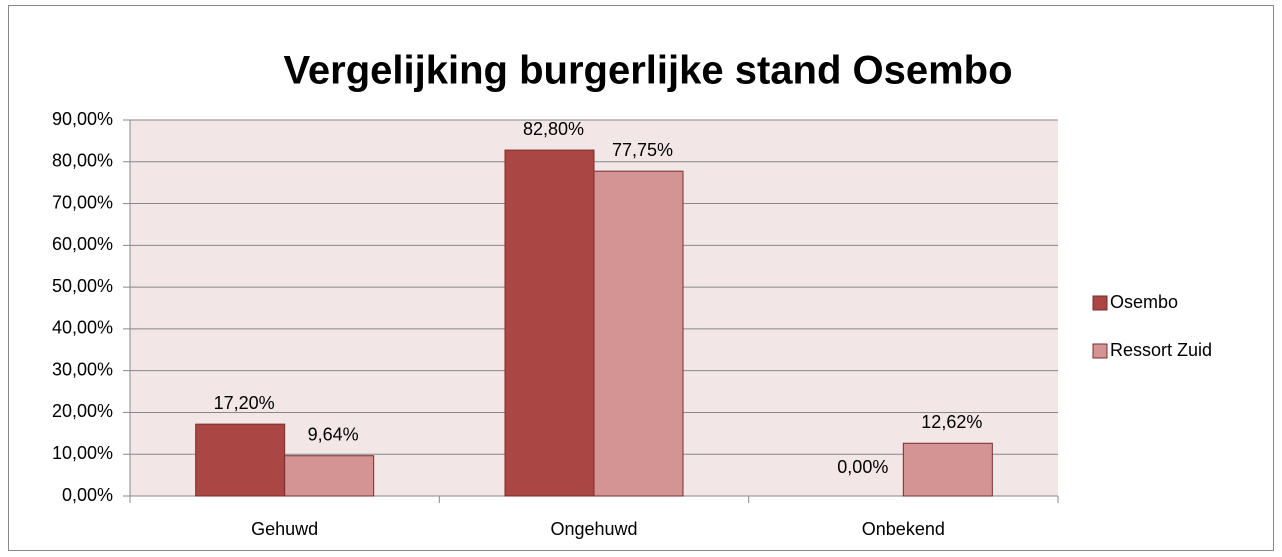  Describe the element at coordinates (82, 161) in the screenshot. I see `y-tick-label: 80,00%` at that location.